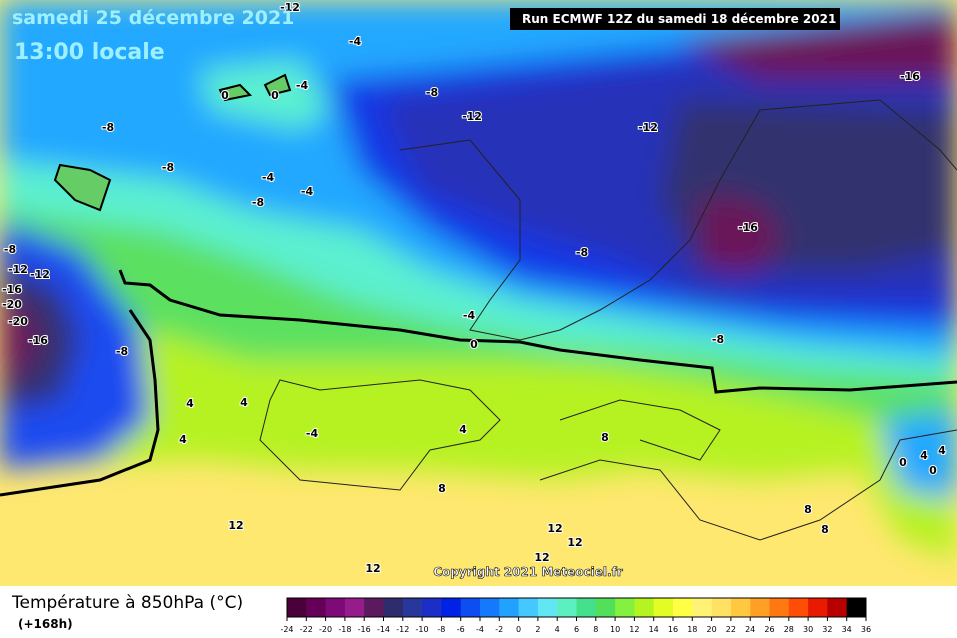 Image resolution: width=957 pixels, height=638 pixels. I want to click on tick-label: 34, so click(847, 629).